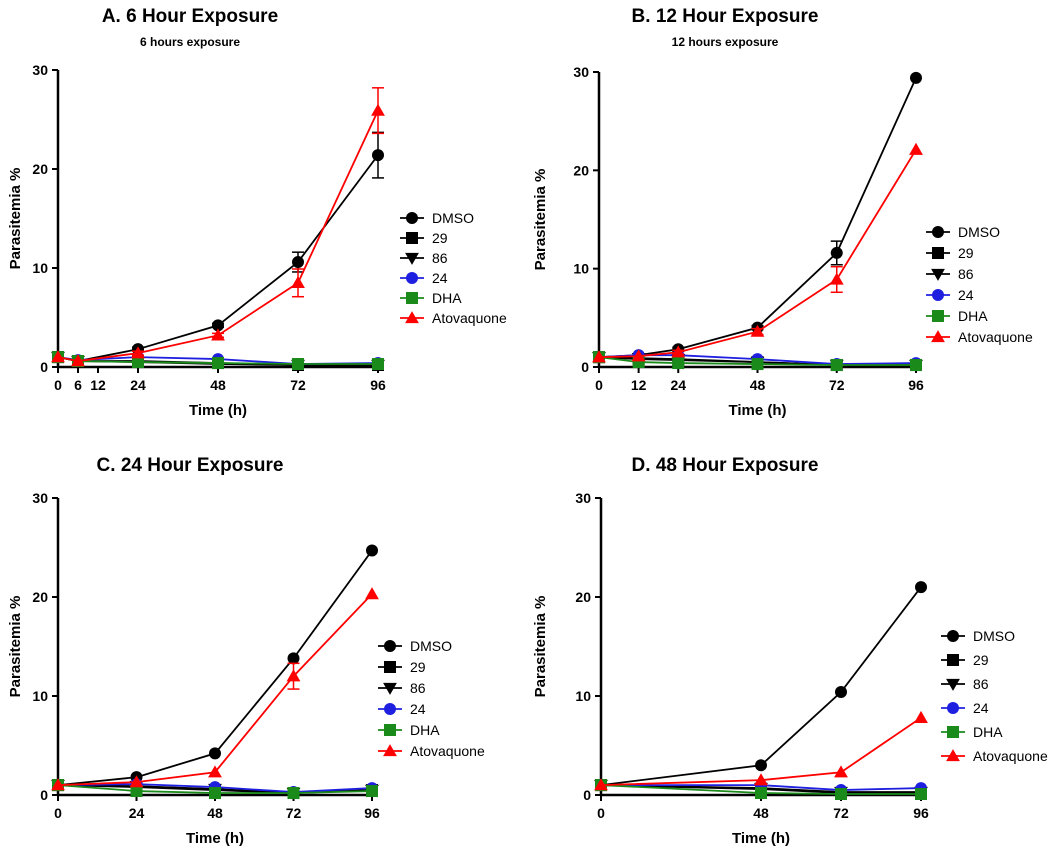  Describe the element at coordinates (957, 316) in the screenshot. I see `legend-item-dha-b: DHA` at that location.